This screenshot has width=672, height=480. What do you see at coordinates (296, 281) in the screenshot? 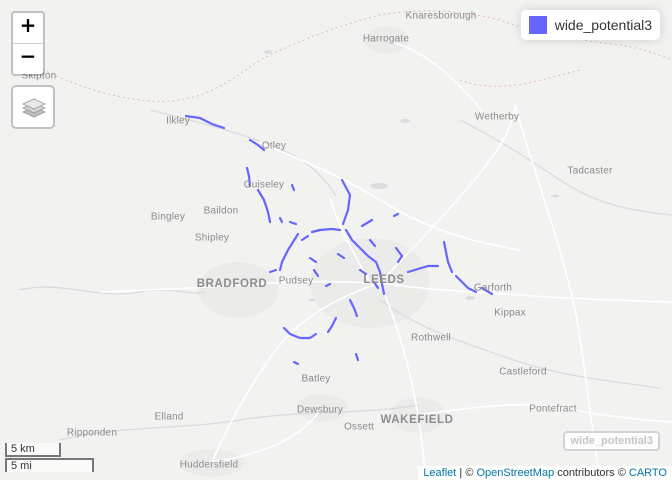
I see `place-label-pudsey: Pudsey` at bounding box center [296, 281].